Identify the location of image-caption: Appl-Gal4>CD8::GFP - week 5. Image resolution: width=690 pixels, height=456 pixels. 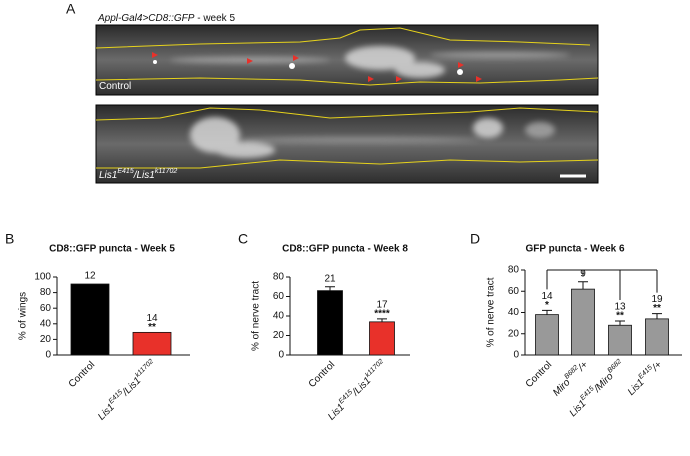
(166, 18).